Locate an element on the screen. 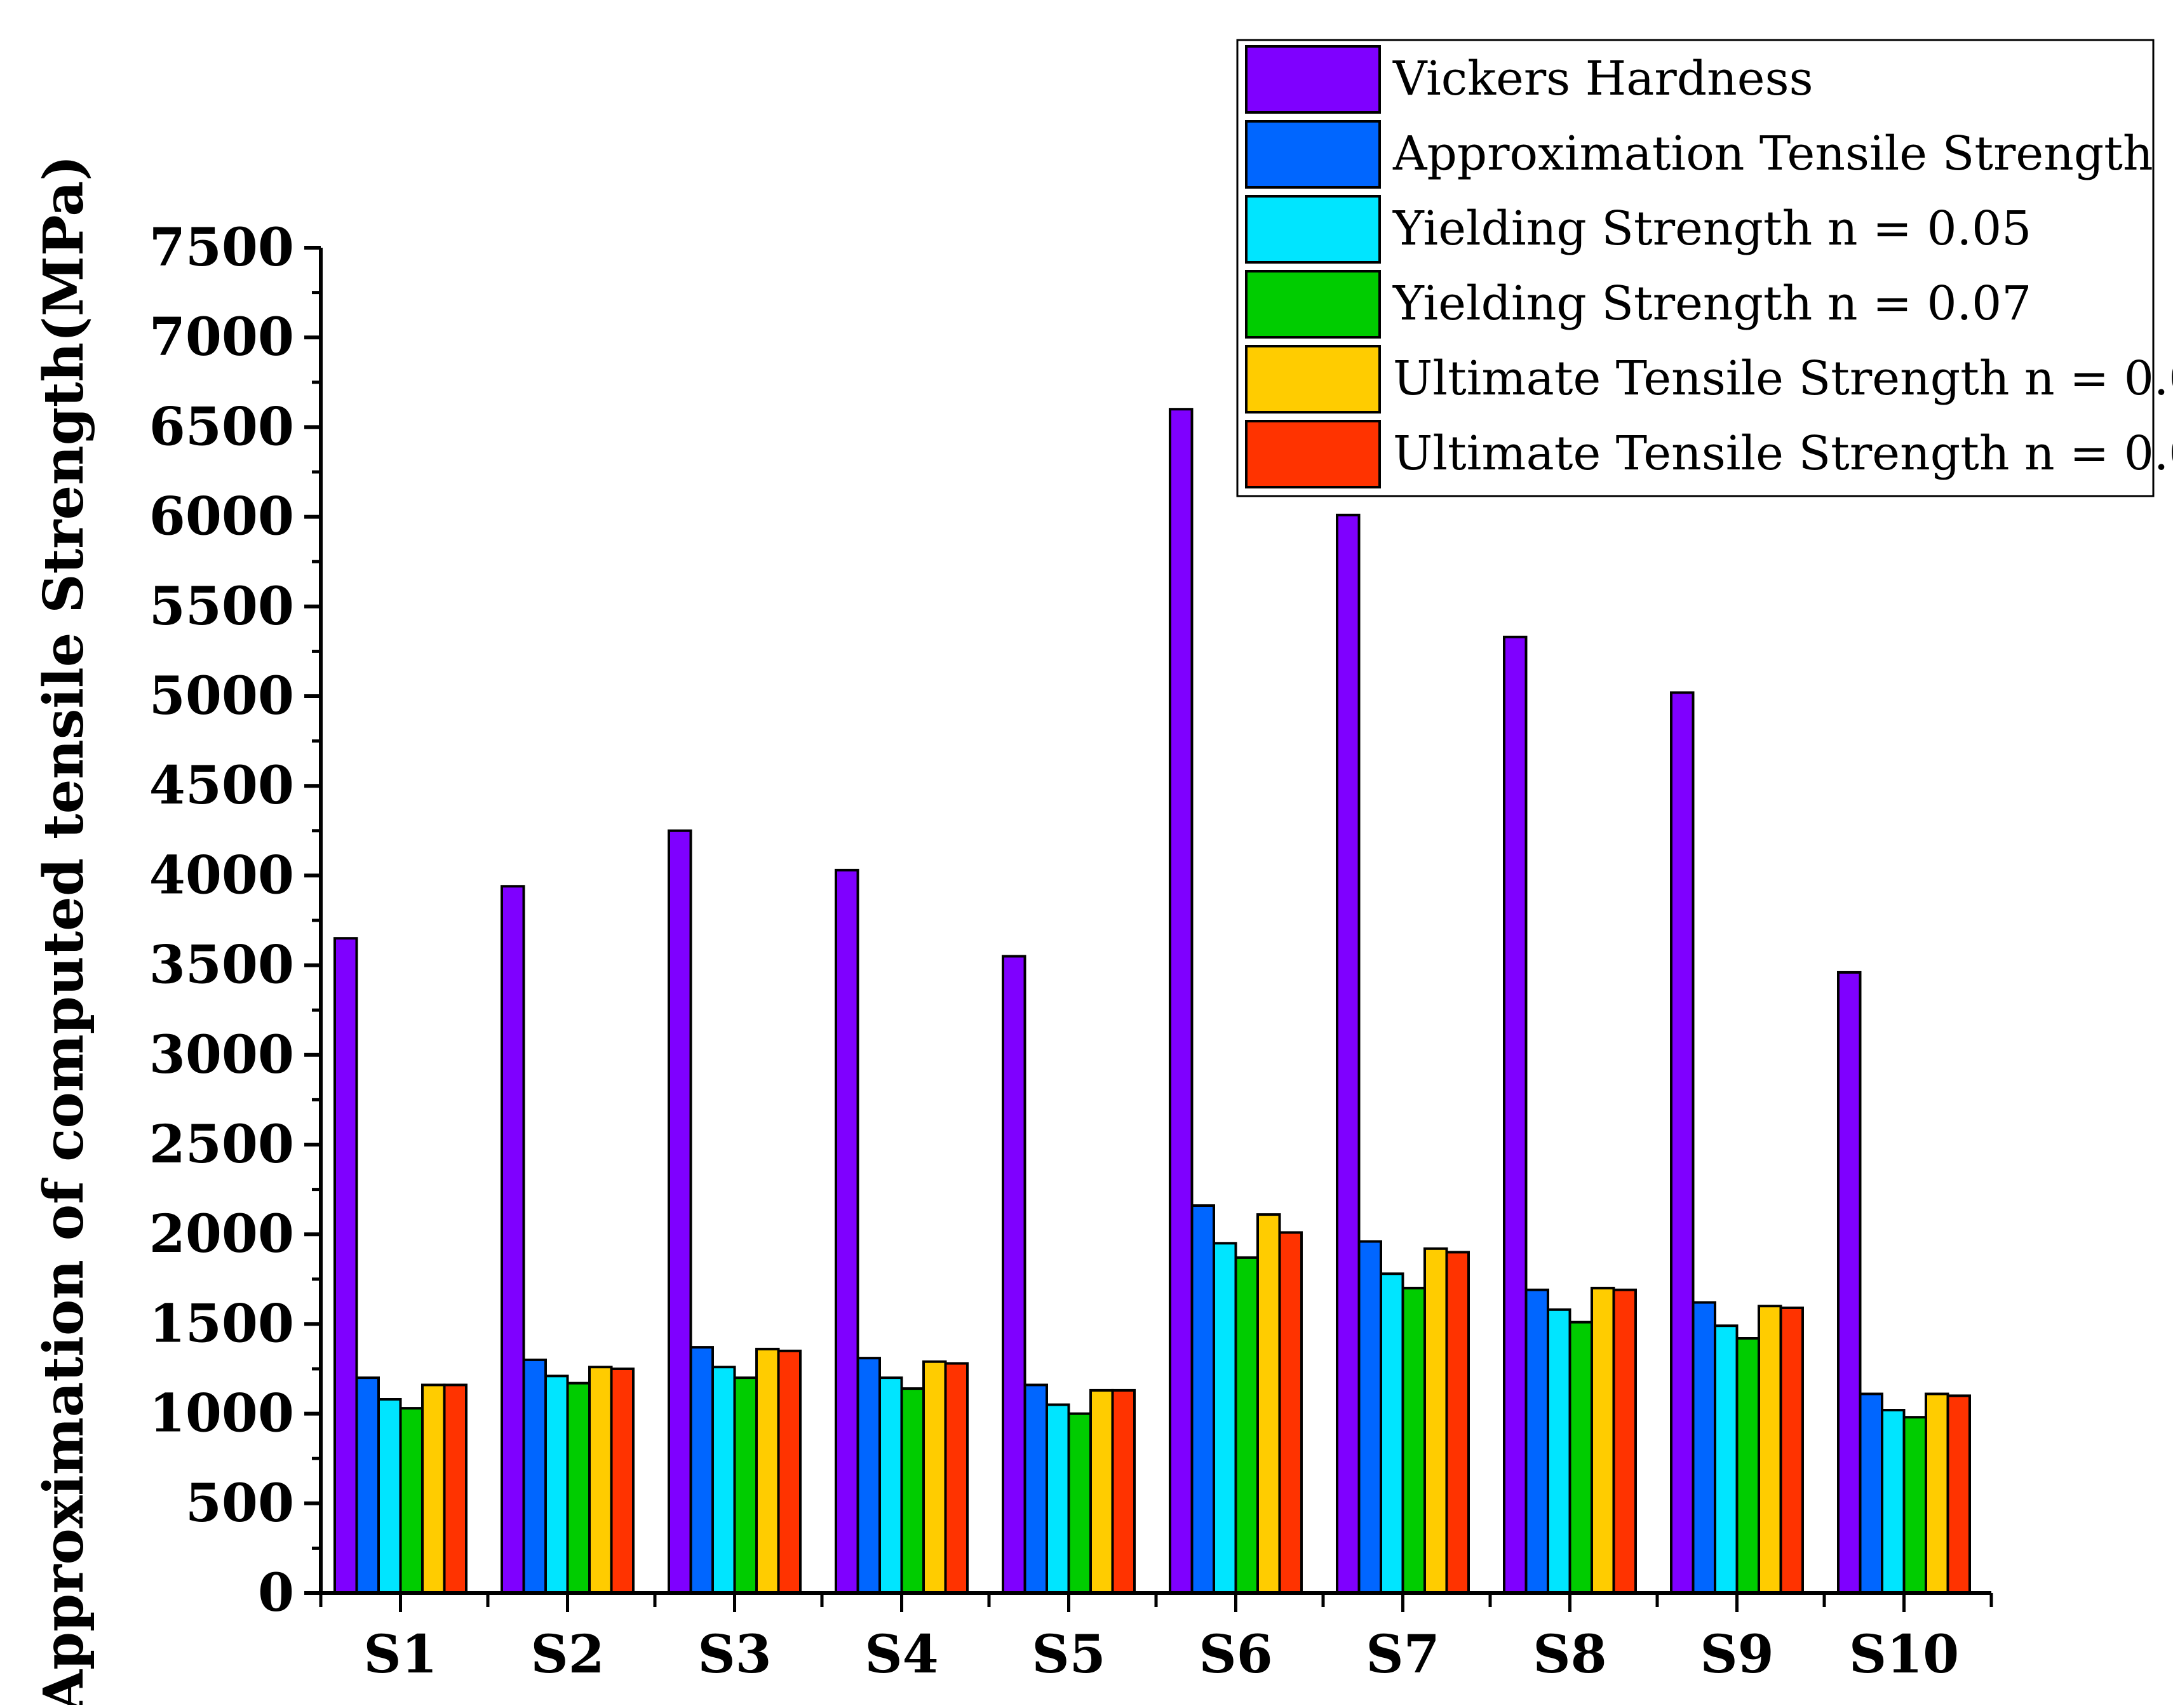 This screenshot has width=2173, height=1708. y-tick-label: 5000 is located at coordinates (221, 696).